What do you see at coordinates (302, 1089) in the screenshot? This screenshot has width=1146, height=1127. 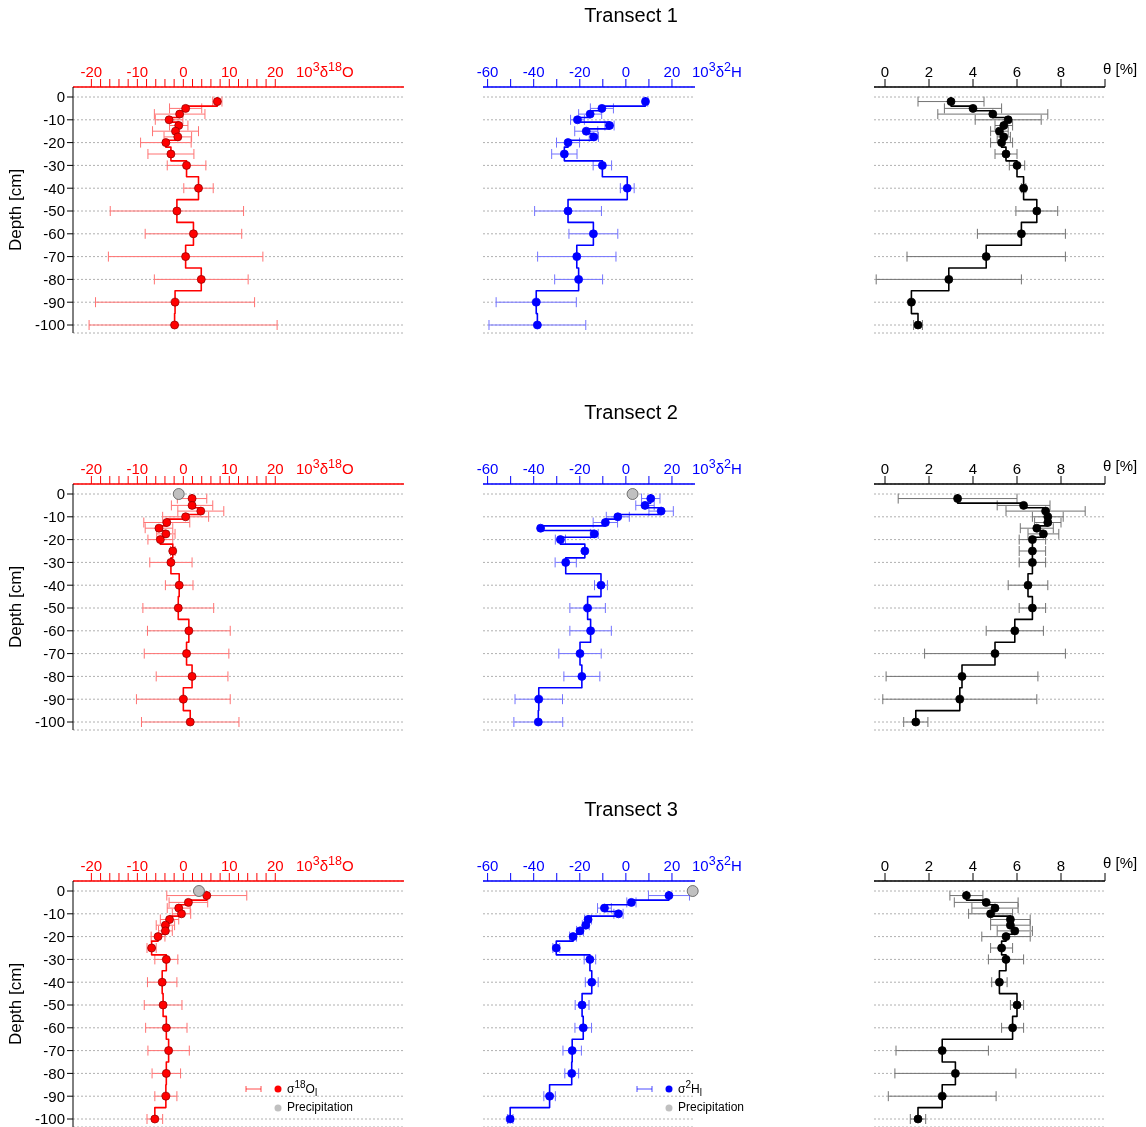 I see `legend-label: σ$^{18}$O$_{l}$` at bounding box center [302, 1089].